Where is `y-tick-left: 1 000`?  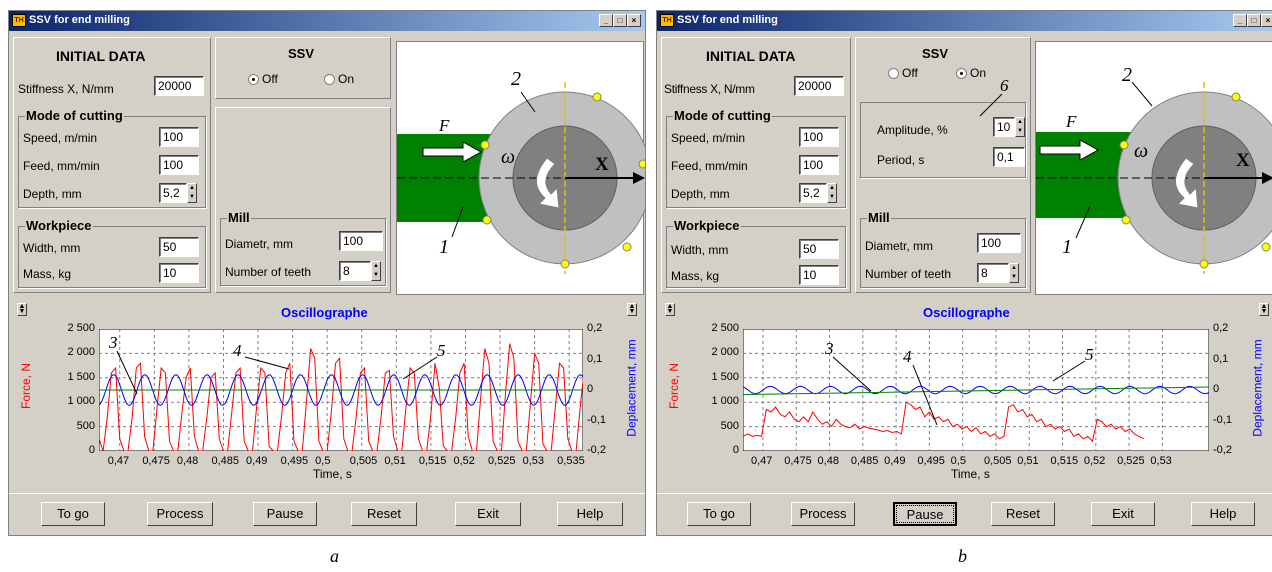
y-tick-left: 1 000 is located at coordinates (81, 401).